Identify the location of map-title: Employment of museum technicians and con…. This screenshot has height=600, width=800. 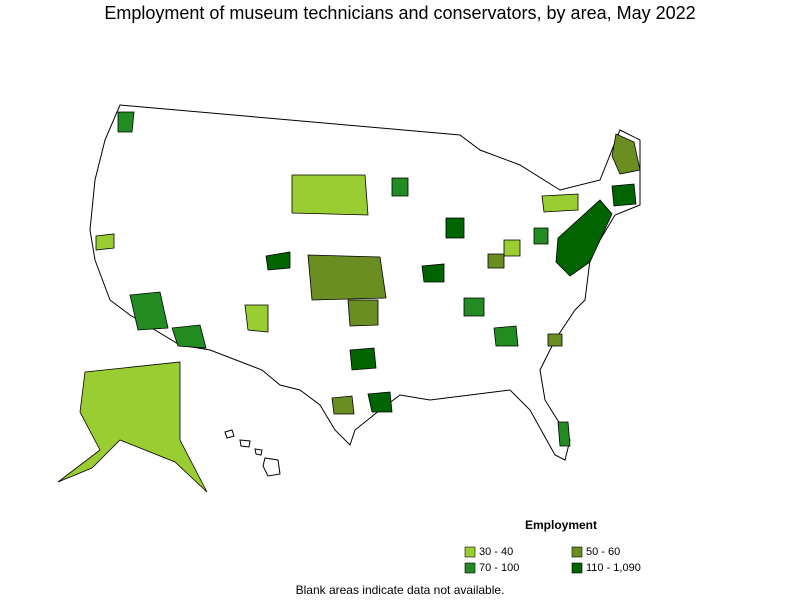
(399, 13).